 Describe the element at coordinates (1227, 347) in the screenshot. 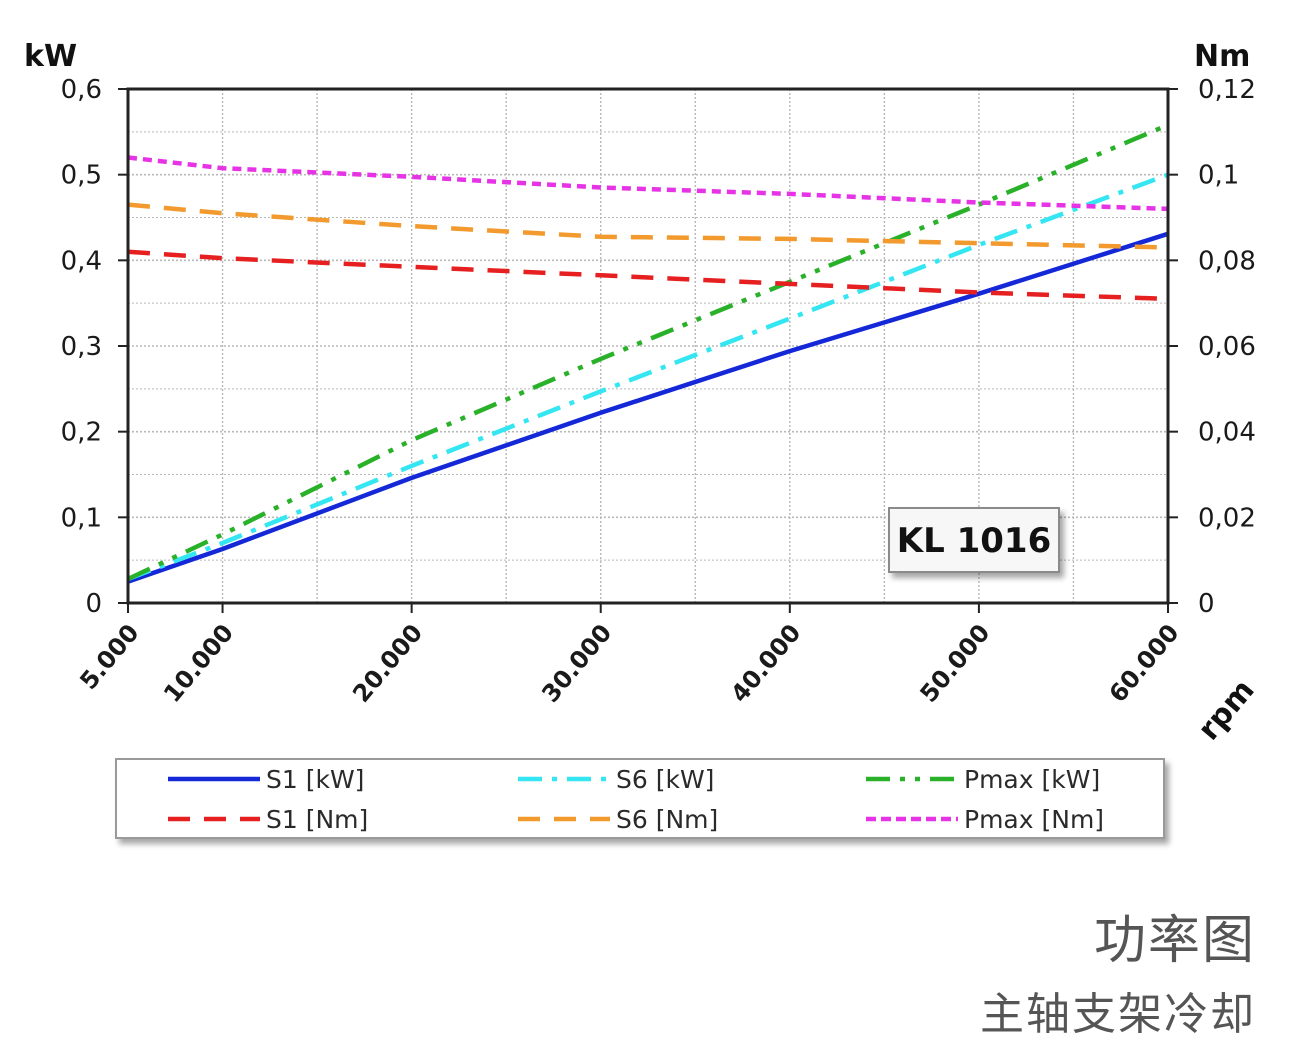

I see `y-right-tick-label: 0,06` at that location.